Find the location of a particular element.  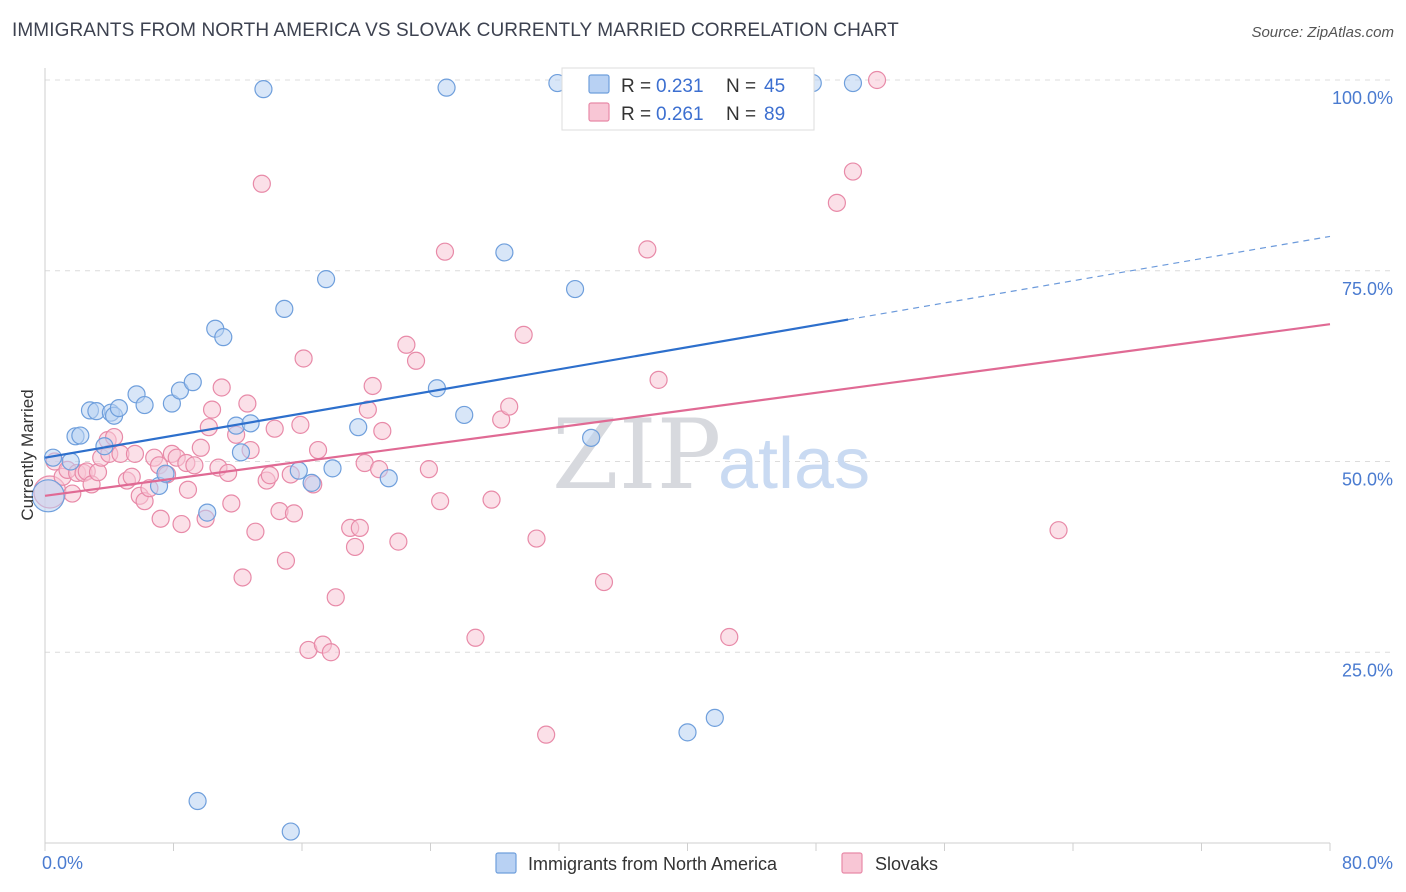

y-tick-label-1: 50.0% is located at coordinates (1367, 480).